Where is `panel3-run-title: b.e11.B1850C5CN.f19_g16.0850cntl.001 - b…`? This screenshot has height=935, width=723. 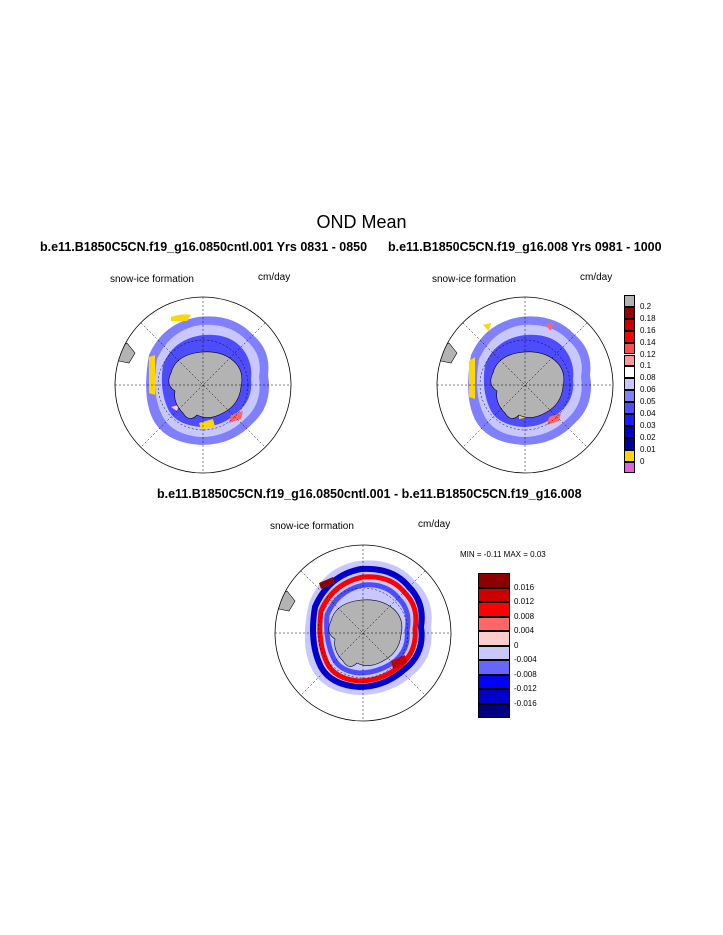 panel3-run-title: b.e11.B1850C5CN.f19_g16.0850cntl.001 - b… is located at coordinates (369, 494).